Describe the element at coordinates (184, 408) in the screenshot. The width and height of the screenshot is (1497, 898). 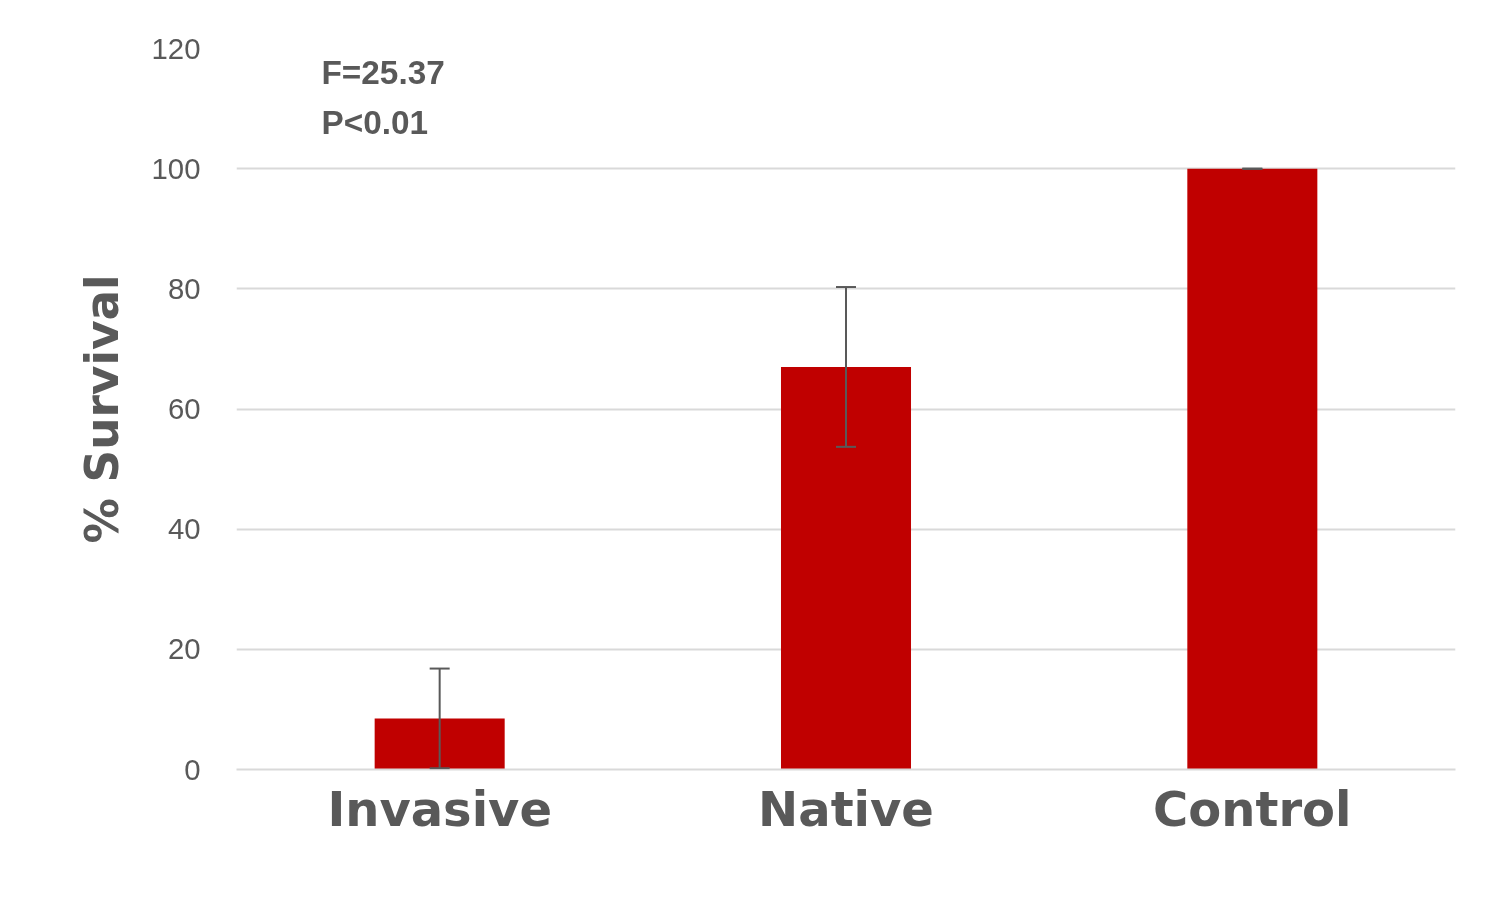
I see `y-tick-label: 60` at that location.